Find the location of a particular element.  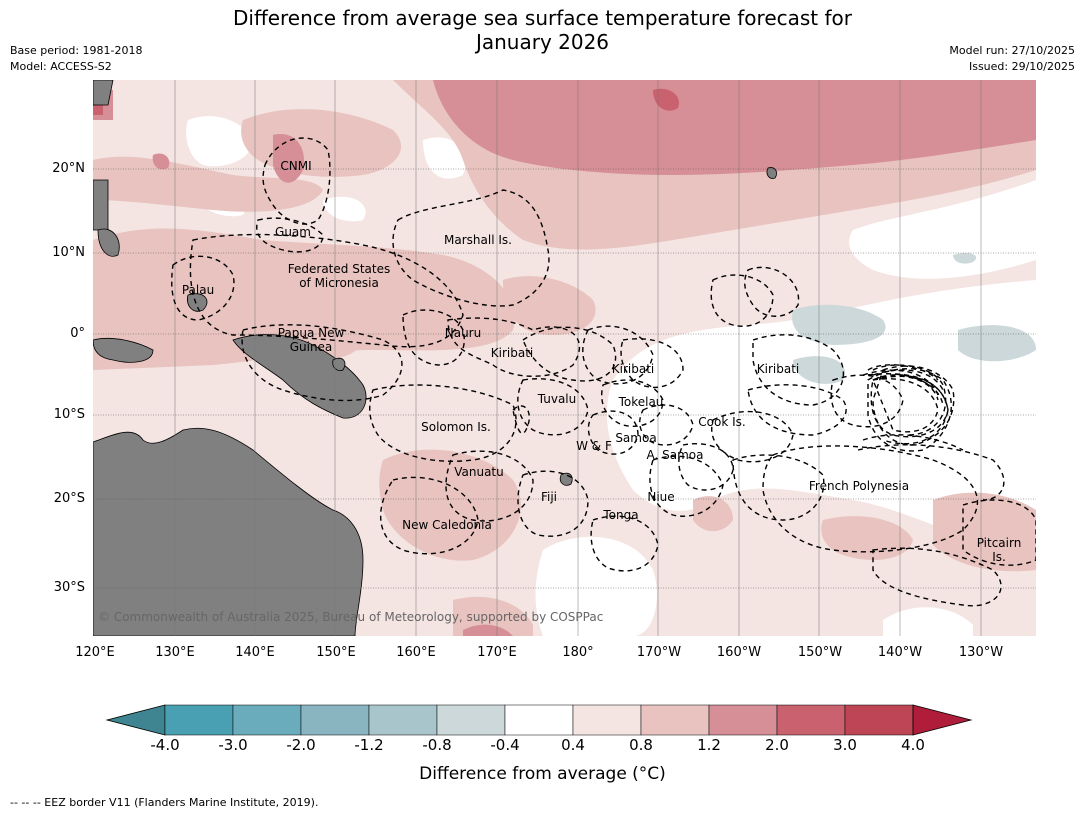

lon-tick-140w: 140°W is located at coordinates (900, 652).